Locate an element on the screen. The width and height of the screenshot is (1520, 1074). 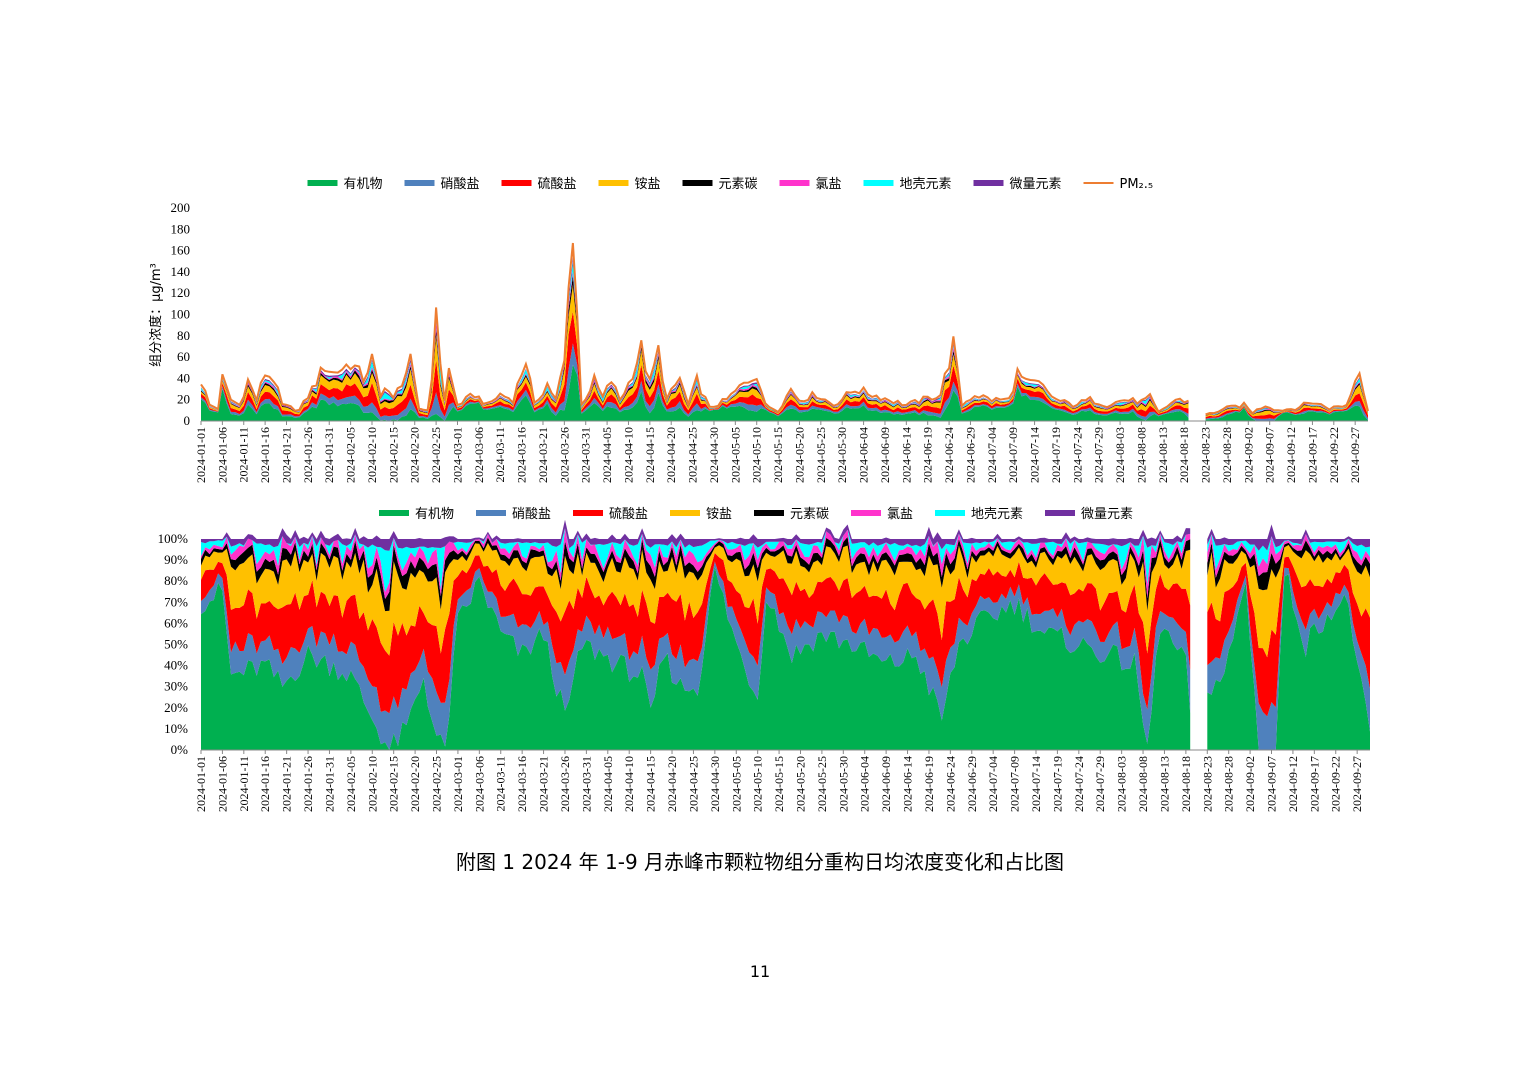
y-tick-label: 10% is located at coordinates (176, 728).